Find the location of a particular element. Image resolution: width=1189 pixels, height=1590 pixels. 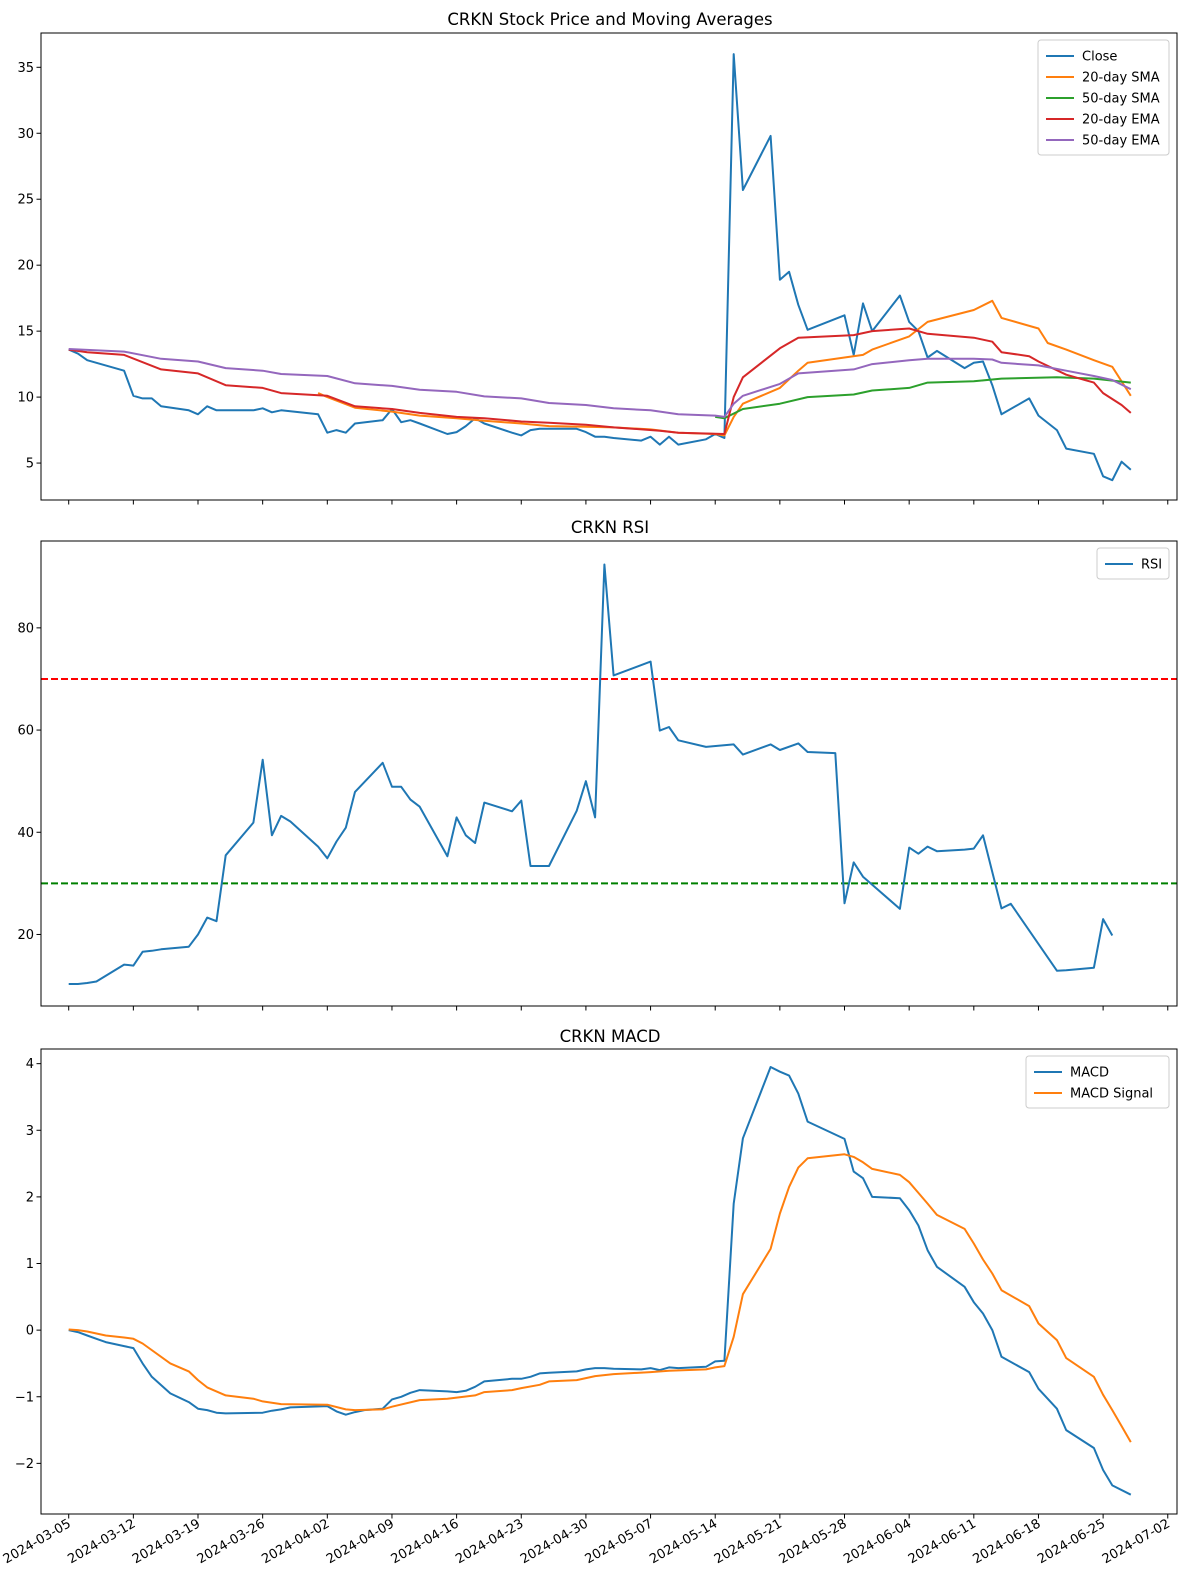

price-y-tick-label: 25 is located at coordinates (25, 200).